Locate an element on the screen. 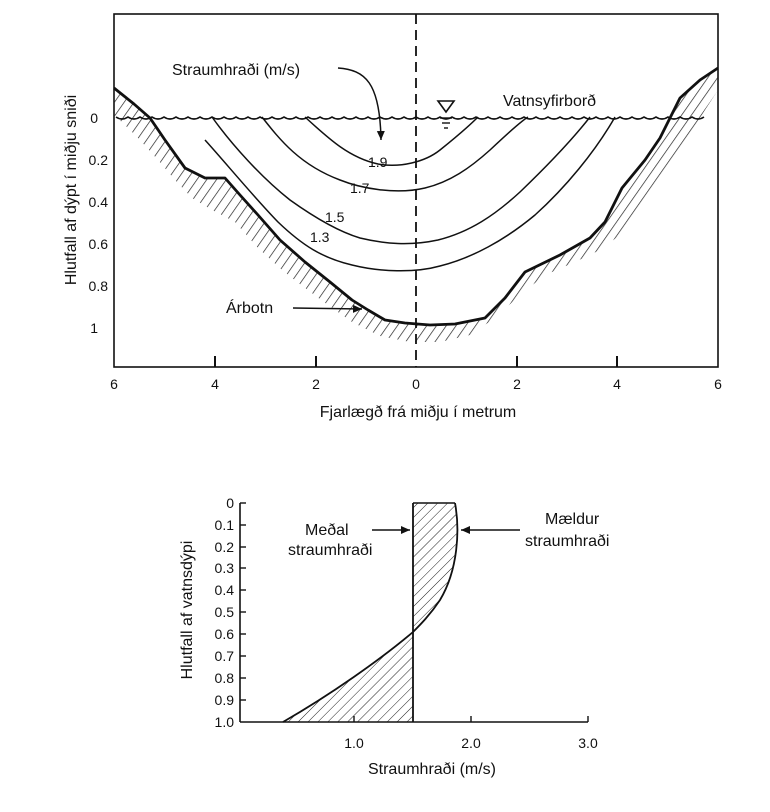  top-y-tick-0: 0 is located at coordinates (94, 118).